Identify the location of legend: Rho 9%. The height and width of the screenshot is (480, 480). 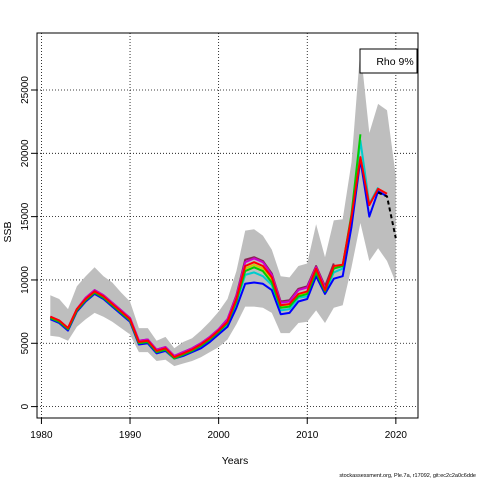
(388, 61).